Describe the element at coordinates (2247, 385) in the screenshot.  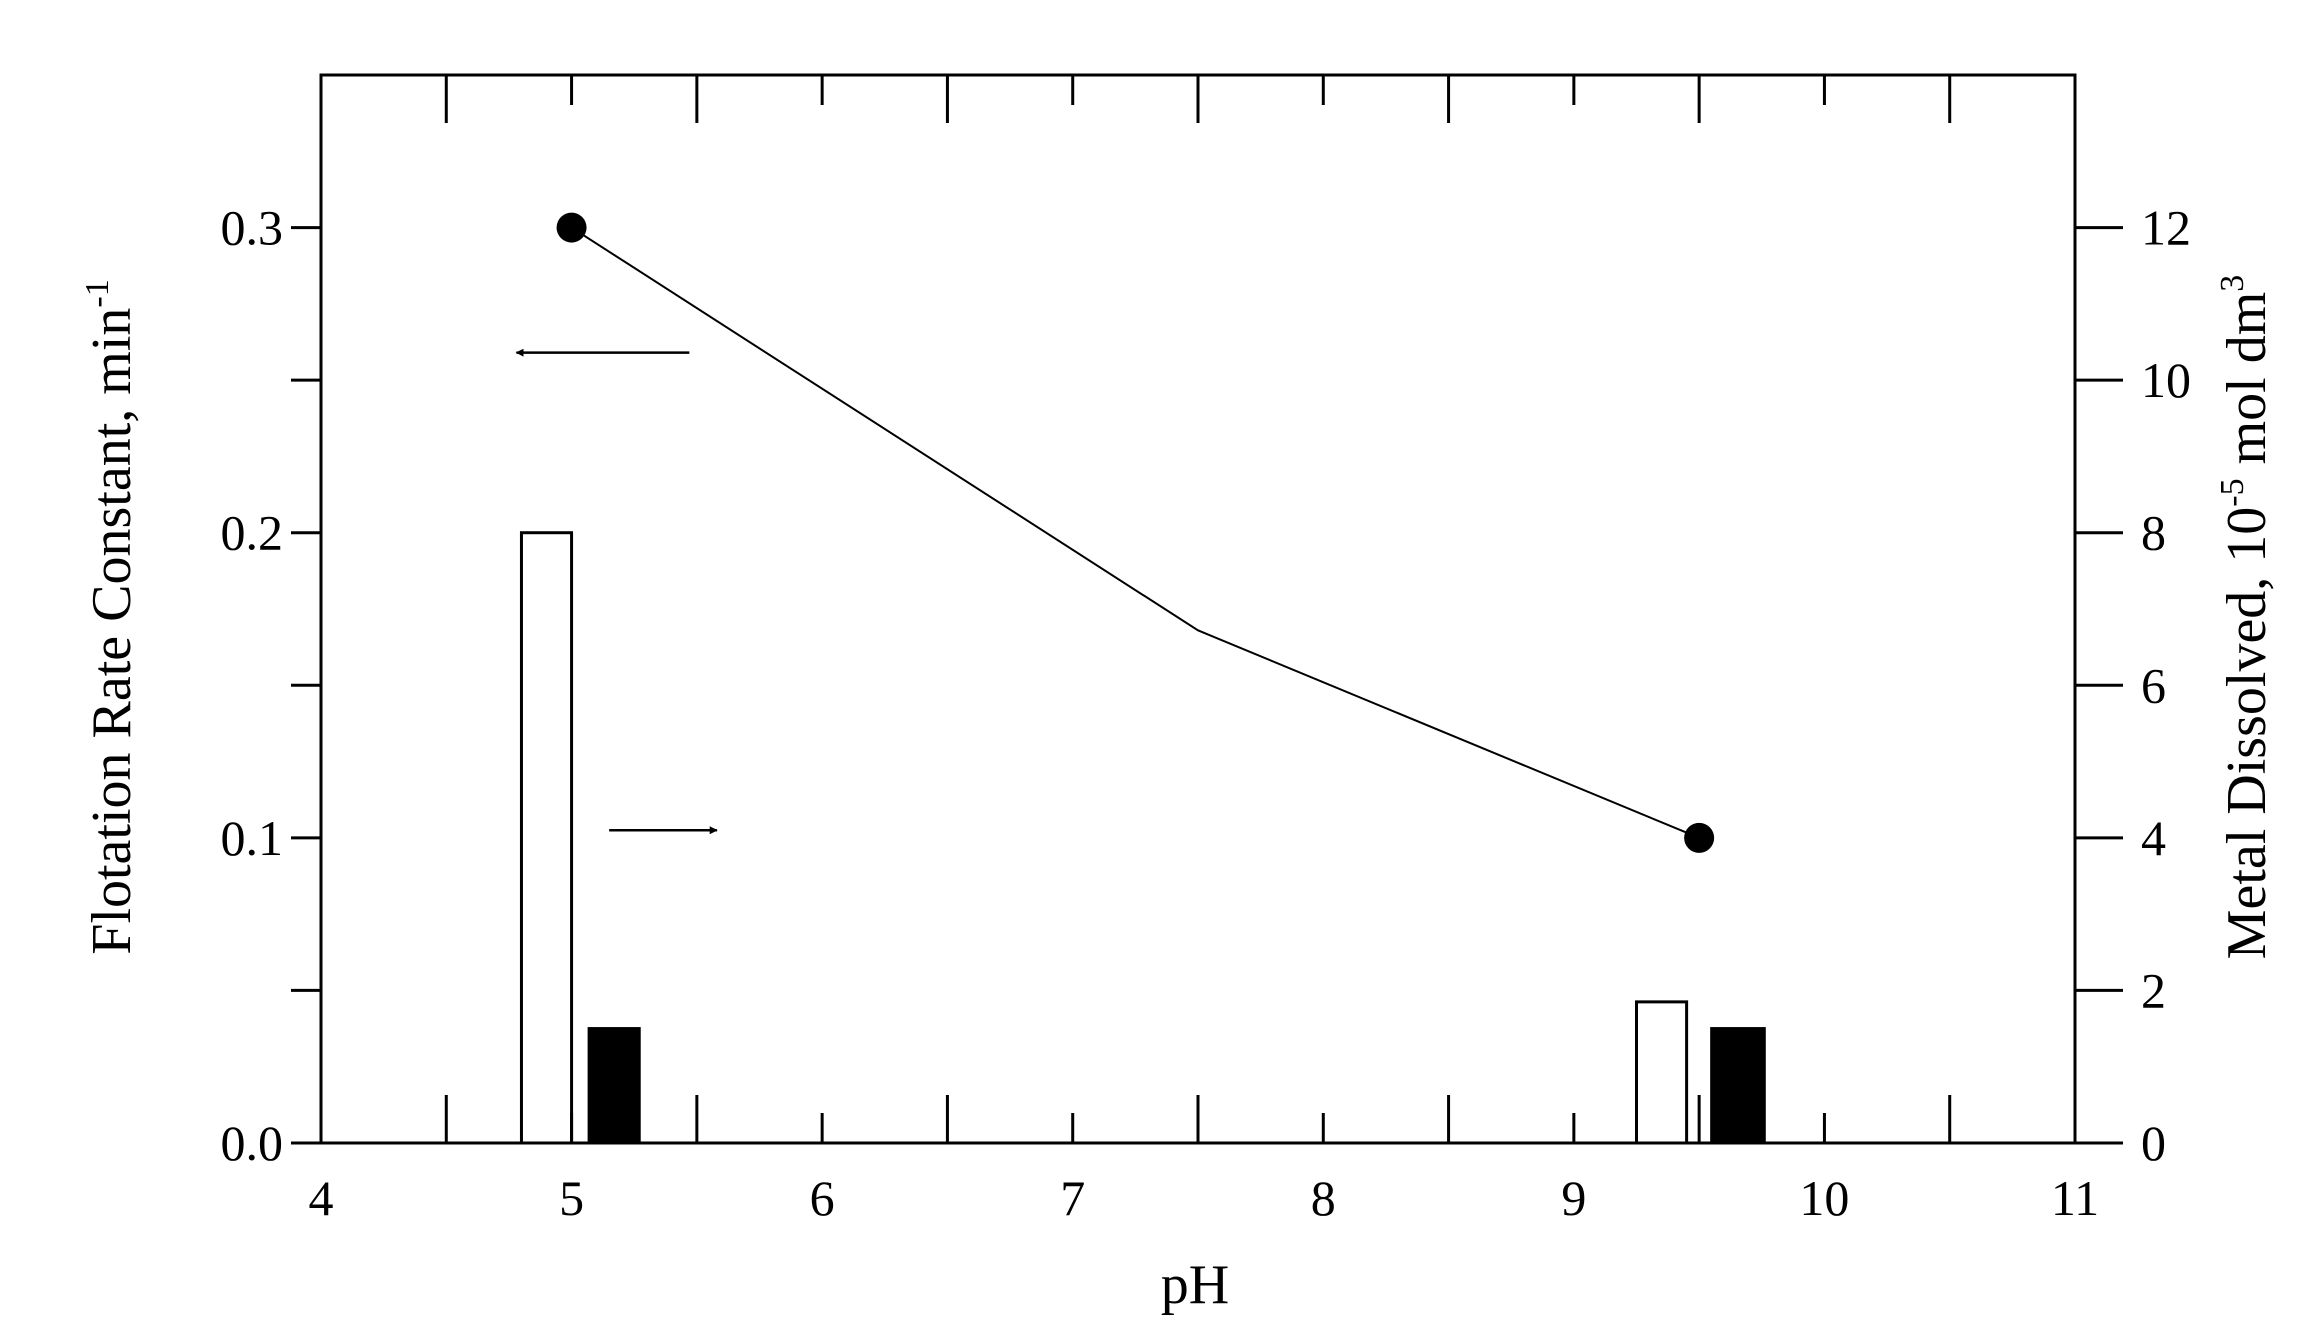
I see `y-axis-label-right-unit: mol dm` at that location.